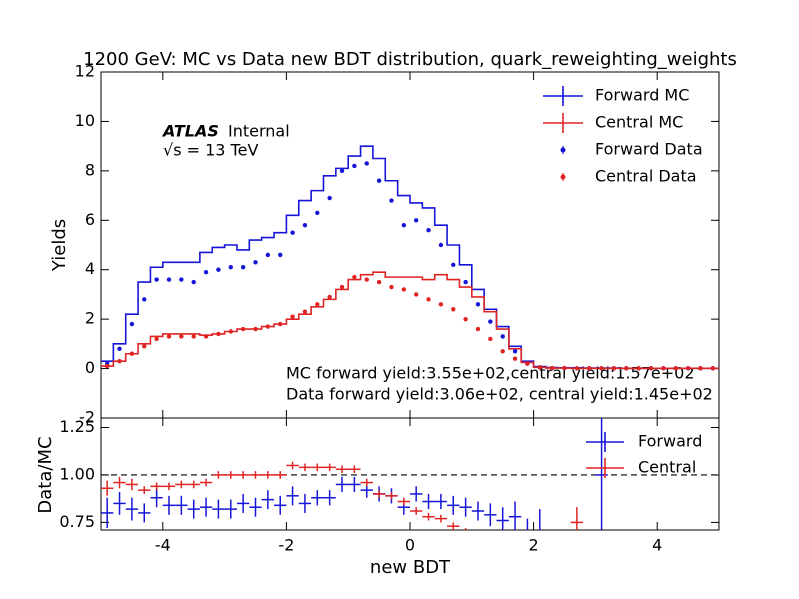 Image resolution: width=799 pixels, height=599 pixels. Describe the element at coordinates (410, 474) in the screenshot. I see `ratio-plot` at that location.